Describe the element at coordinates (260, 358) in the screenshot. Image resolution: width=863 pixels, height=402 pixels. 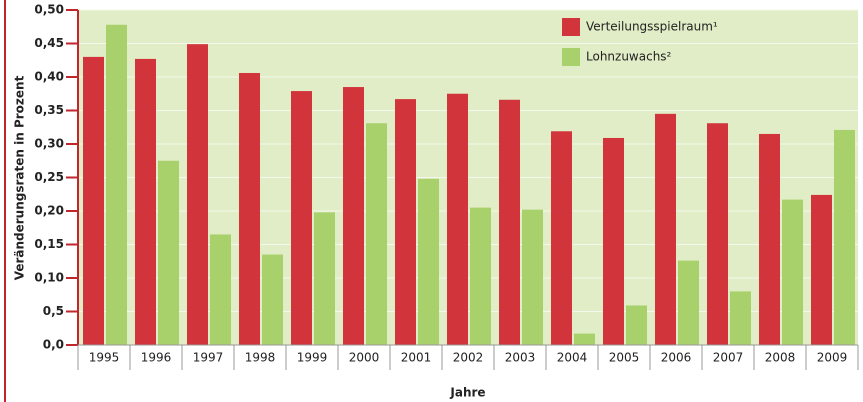
I see `x-tick-label: 1998` at that location.